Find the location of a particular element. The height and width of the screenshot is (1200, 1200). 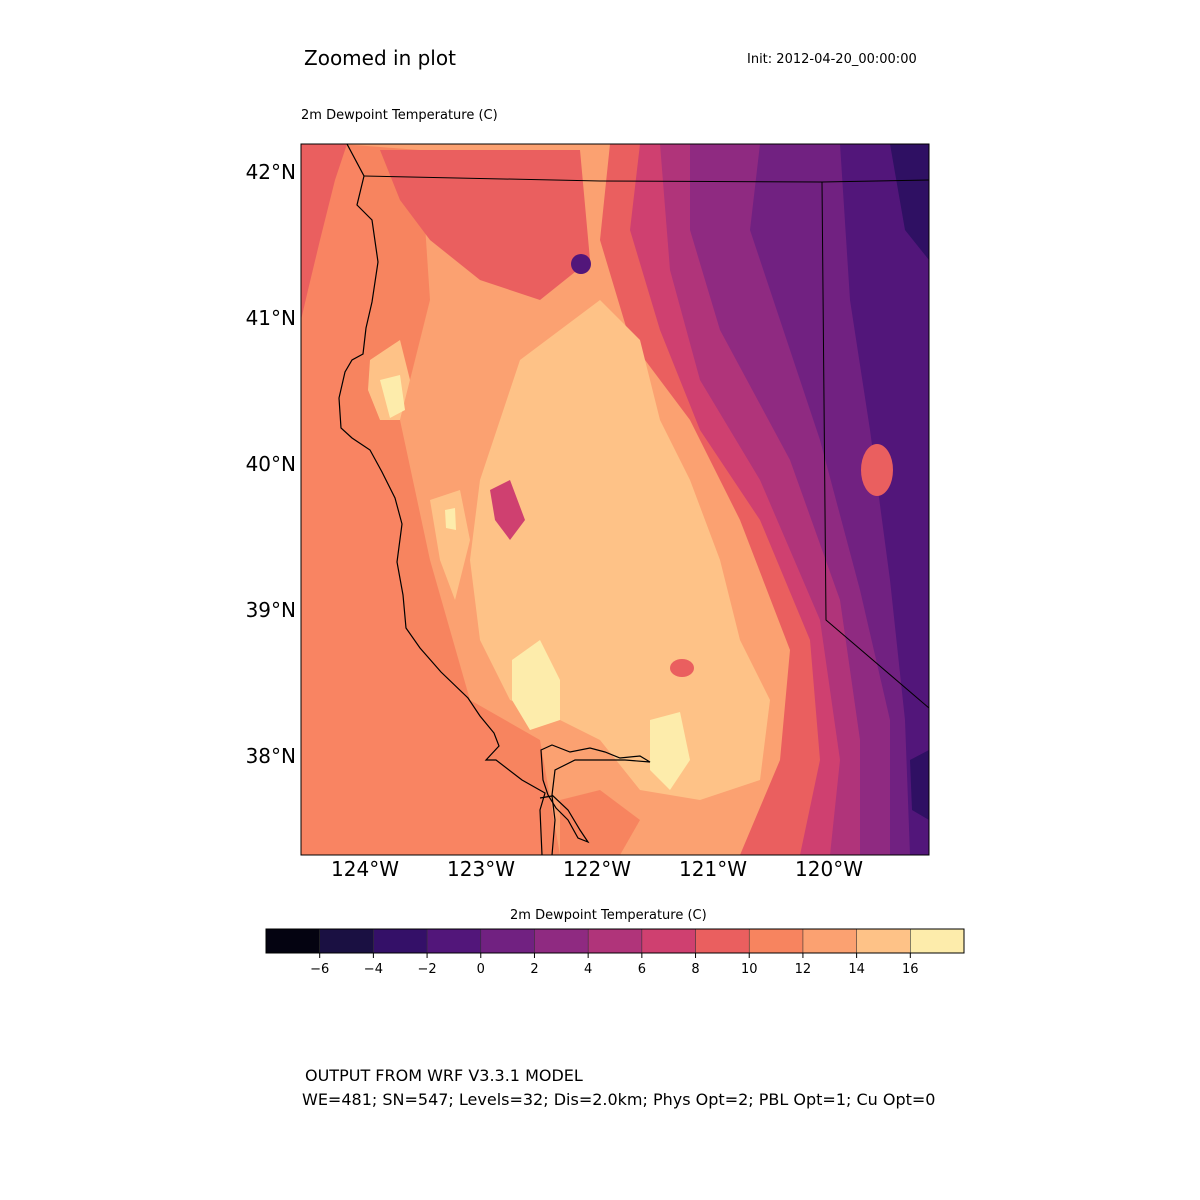

coastline is located at coordinates (442, 499).